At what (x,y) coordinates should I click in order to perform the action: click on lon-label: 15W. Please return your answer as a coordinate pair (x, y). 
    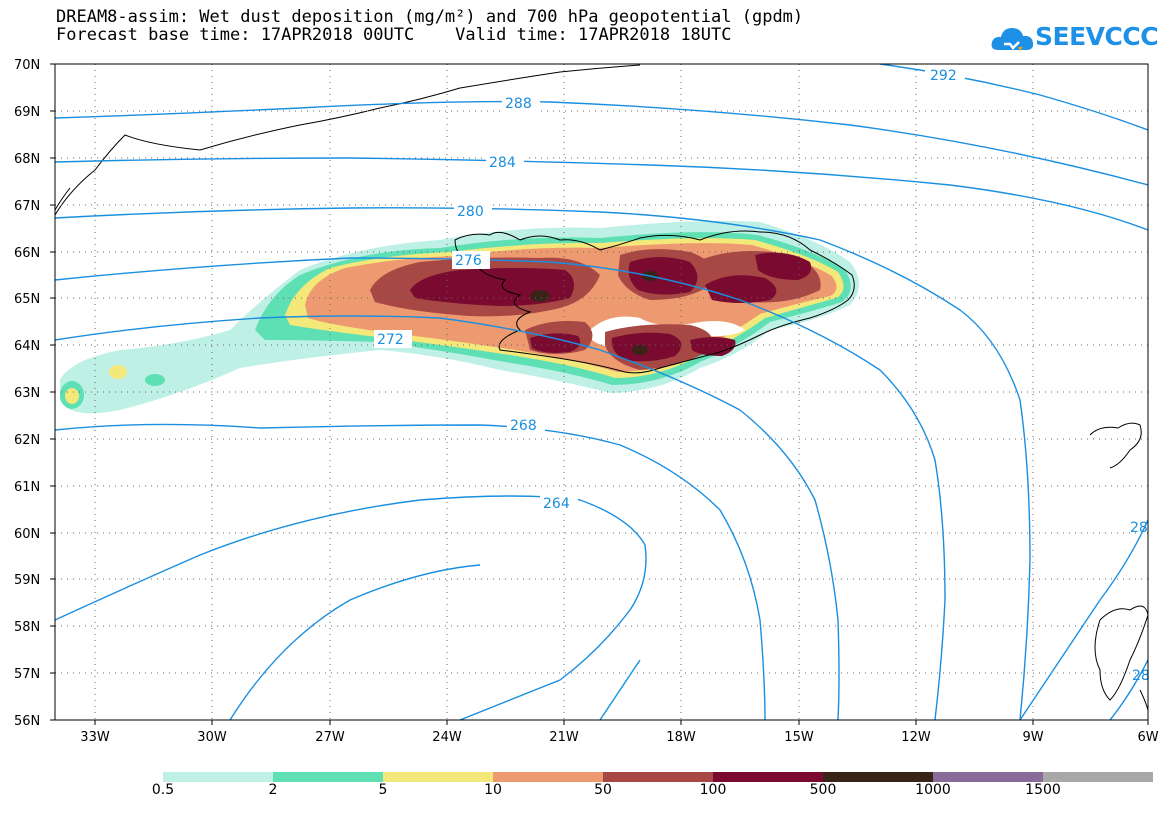
    Looking at the image, I should click on (799, 737).